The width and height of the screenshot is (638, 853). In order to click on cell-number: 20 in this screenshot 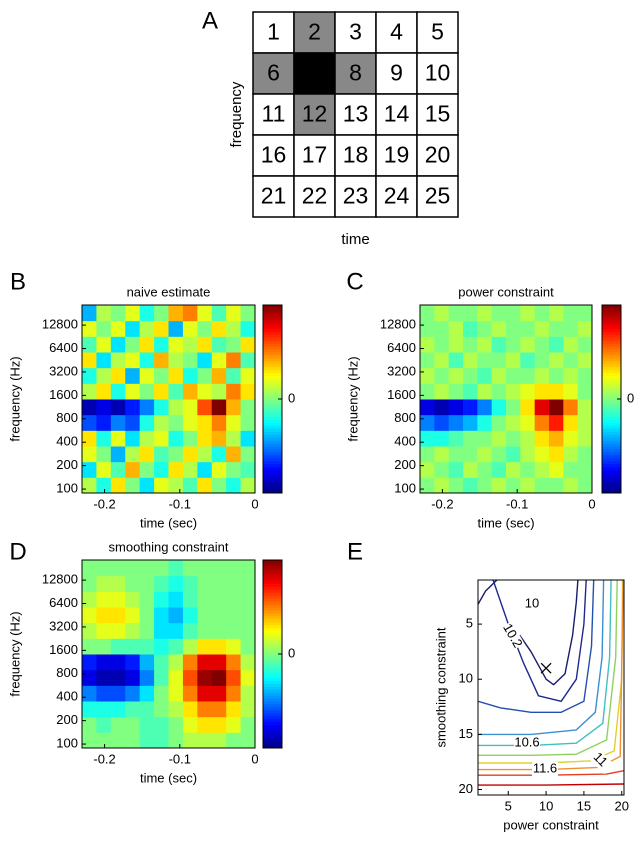, I will do `click(438, 155)`.